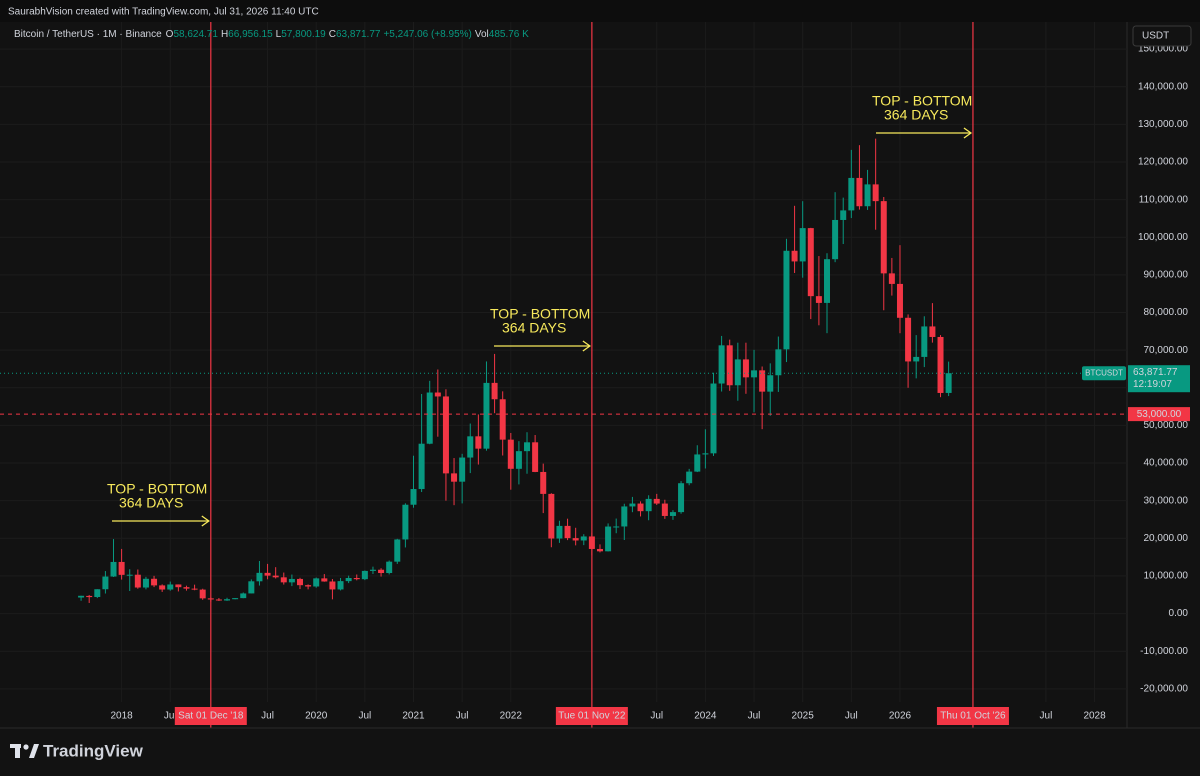 This screenshot has width=1200, height=776. Describe the element at coordinates (413, 716) in the screenshot. I see `x-tick-label: 2021` at that location.